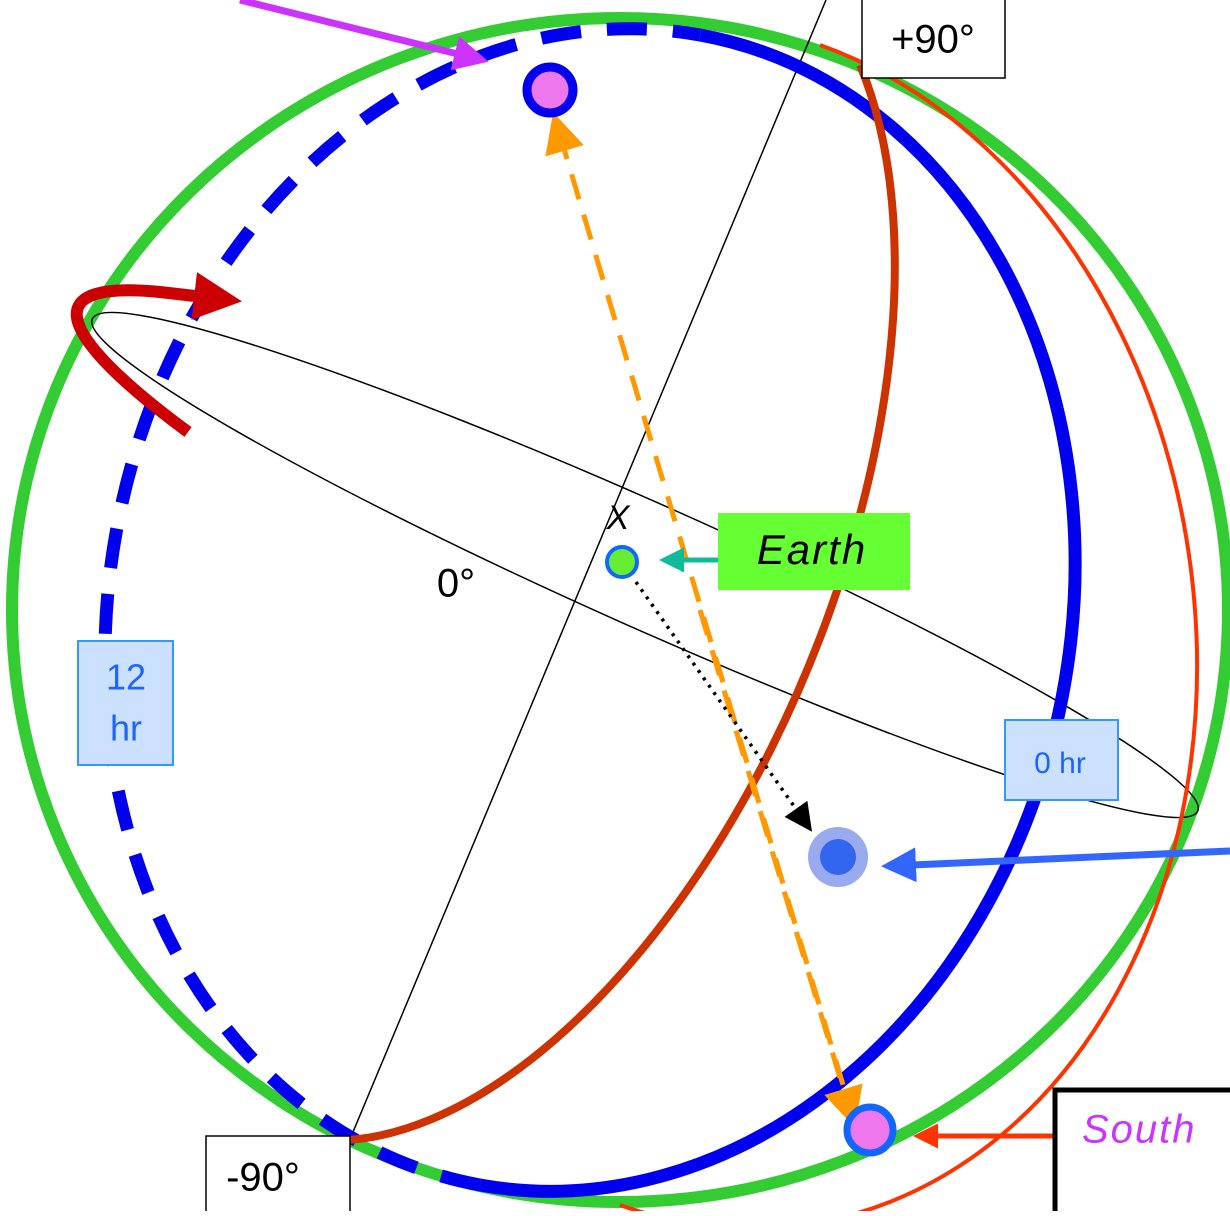  Describe the element at coordinates (618, 518) in the screenshot. I see `label: X` at that location.